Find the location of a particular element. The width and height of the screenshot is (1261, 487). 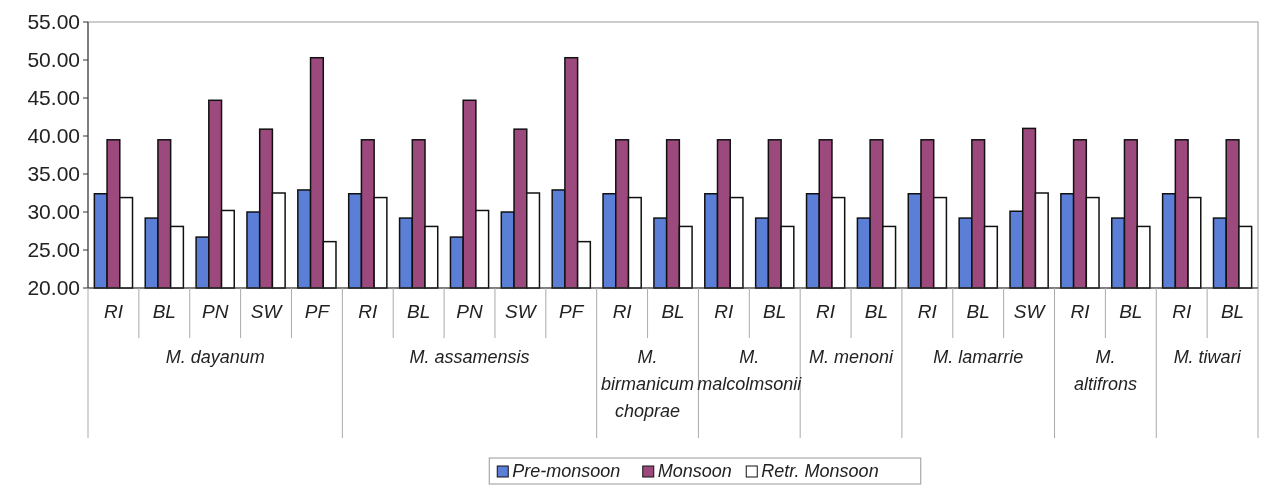

text: M. assamensis is located at coordinates (469, 357).